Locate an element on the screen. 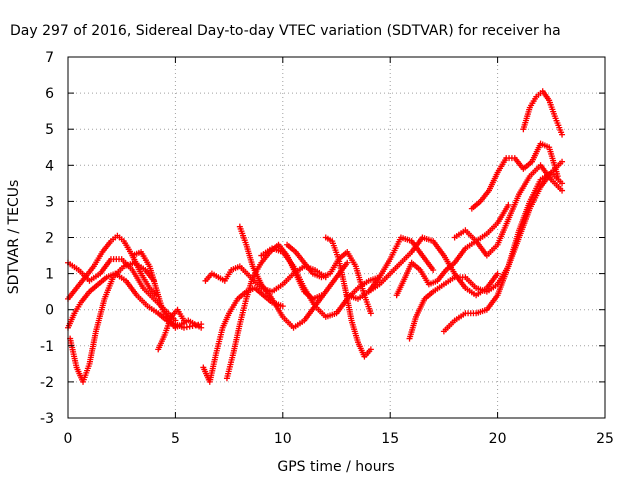  y-tick-label: 5 is located at coordinates (49, 130).